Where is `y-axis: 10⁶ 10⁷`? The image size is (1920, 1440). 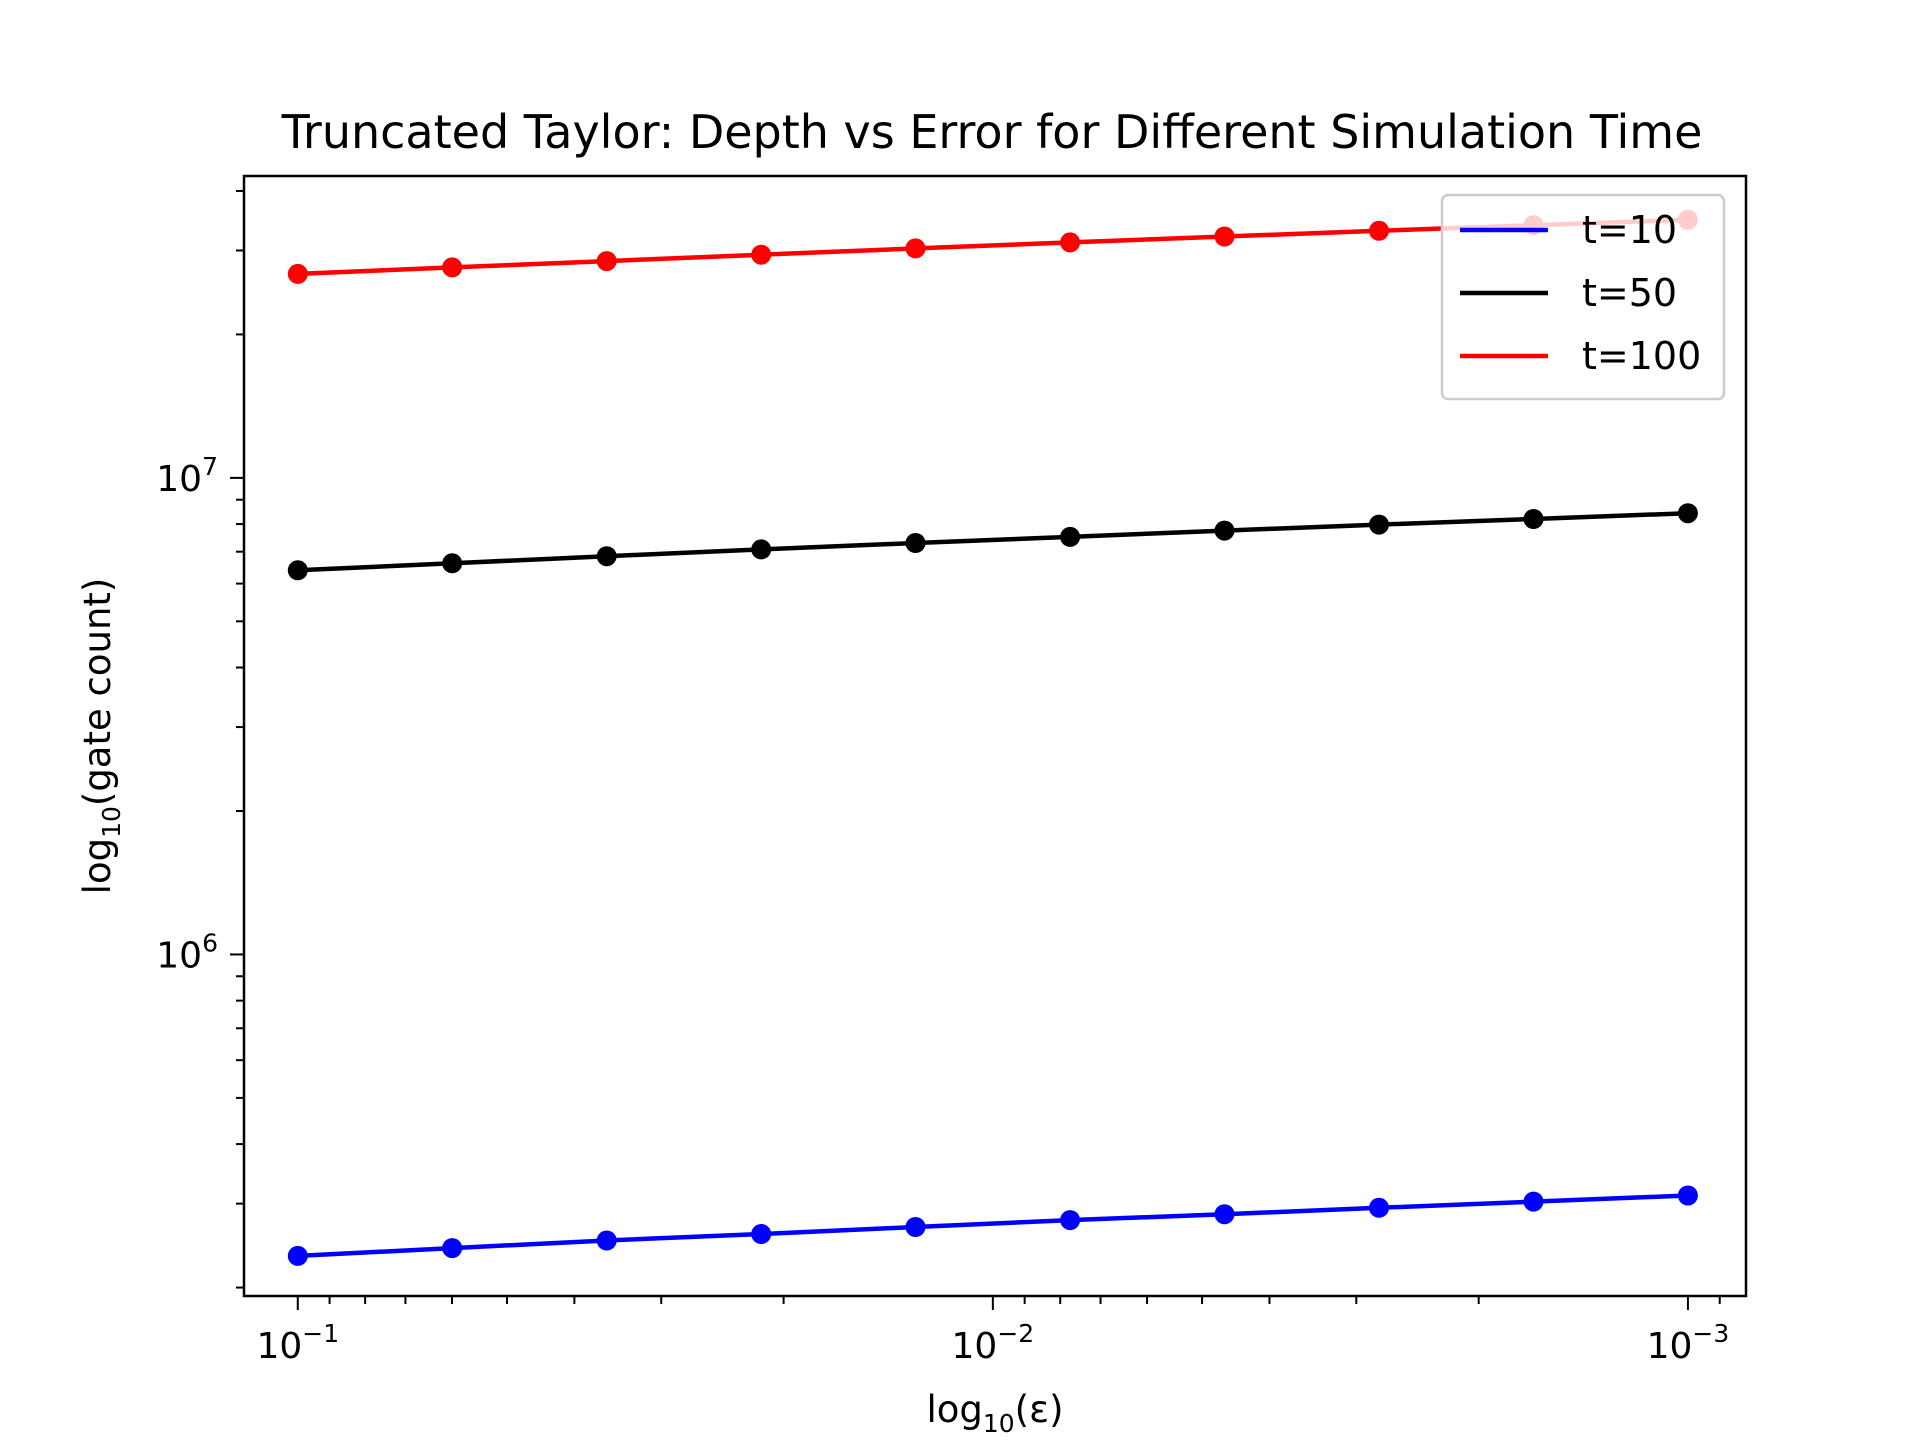 y-axis: 10⁶ 10⁷ is located at coordinates (200, 739).